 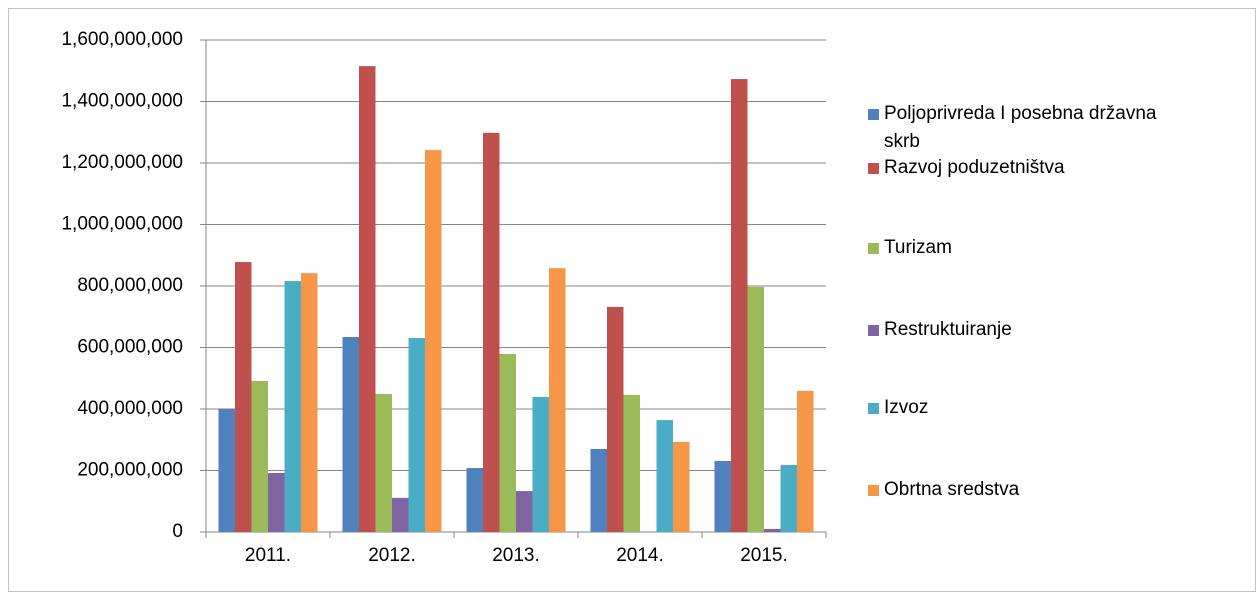 What do you see at coordinates (1018, 248) in the screenshot?
I see `legend-item: Turizam` at bounding box center [1018, 248].